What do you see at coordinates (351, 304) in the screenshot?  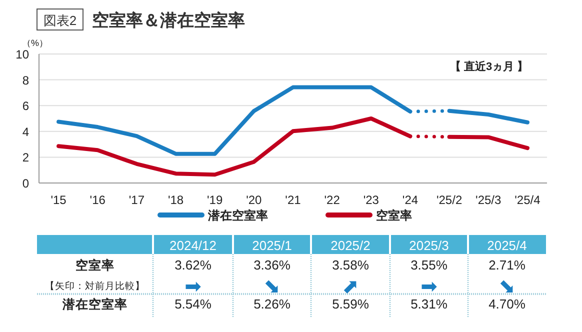 I see `text: 5.59%` at bounding box center [351, 304].